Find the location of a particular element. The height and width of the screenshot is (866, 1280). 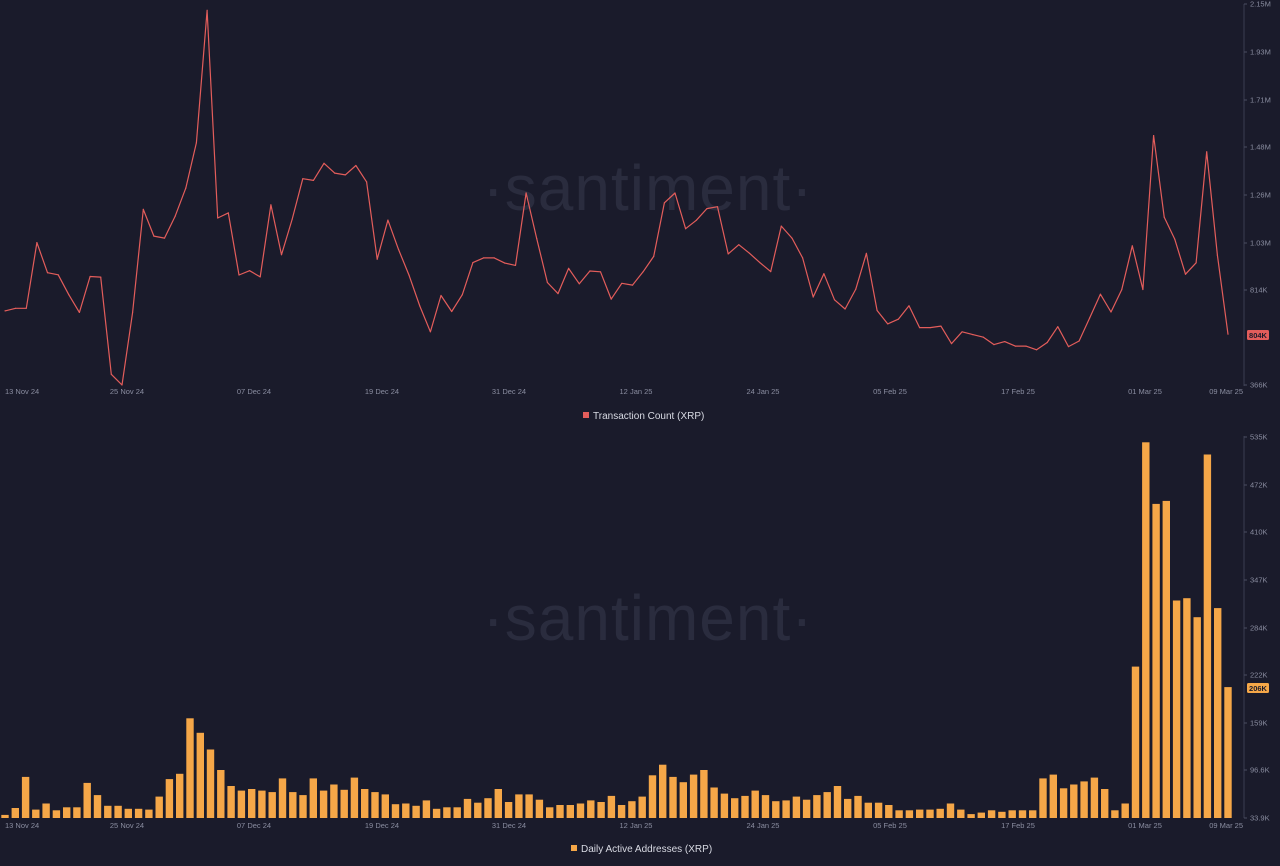

watermark-text: ·santiment· is located at coordinates (647, 618).